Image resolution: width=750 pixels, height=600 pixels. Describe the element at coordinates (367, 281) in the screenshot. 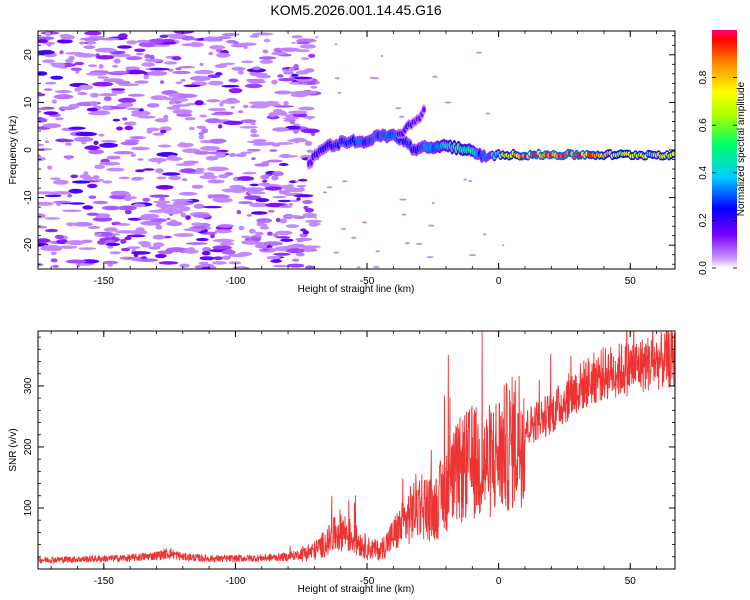

I see `x-tick-label: -50` at that location.